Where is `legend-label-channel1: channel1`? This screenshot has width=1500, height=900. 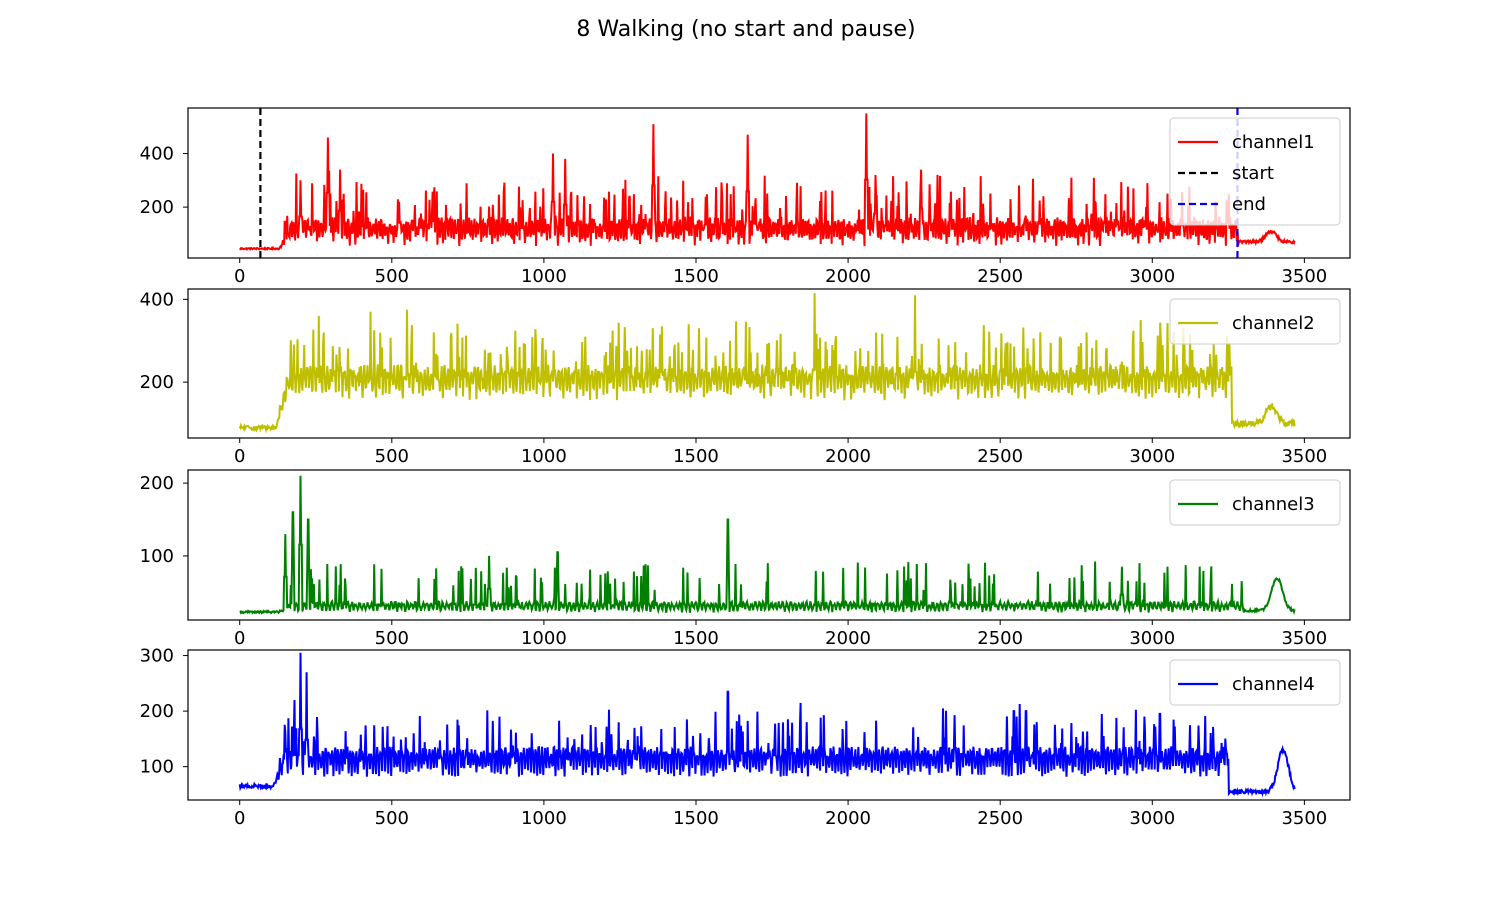 legend-label-channel1: channel1 is located at coordinates (1273, 142).